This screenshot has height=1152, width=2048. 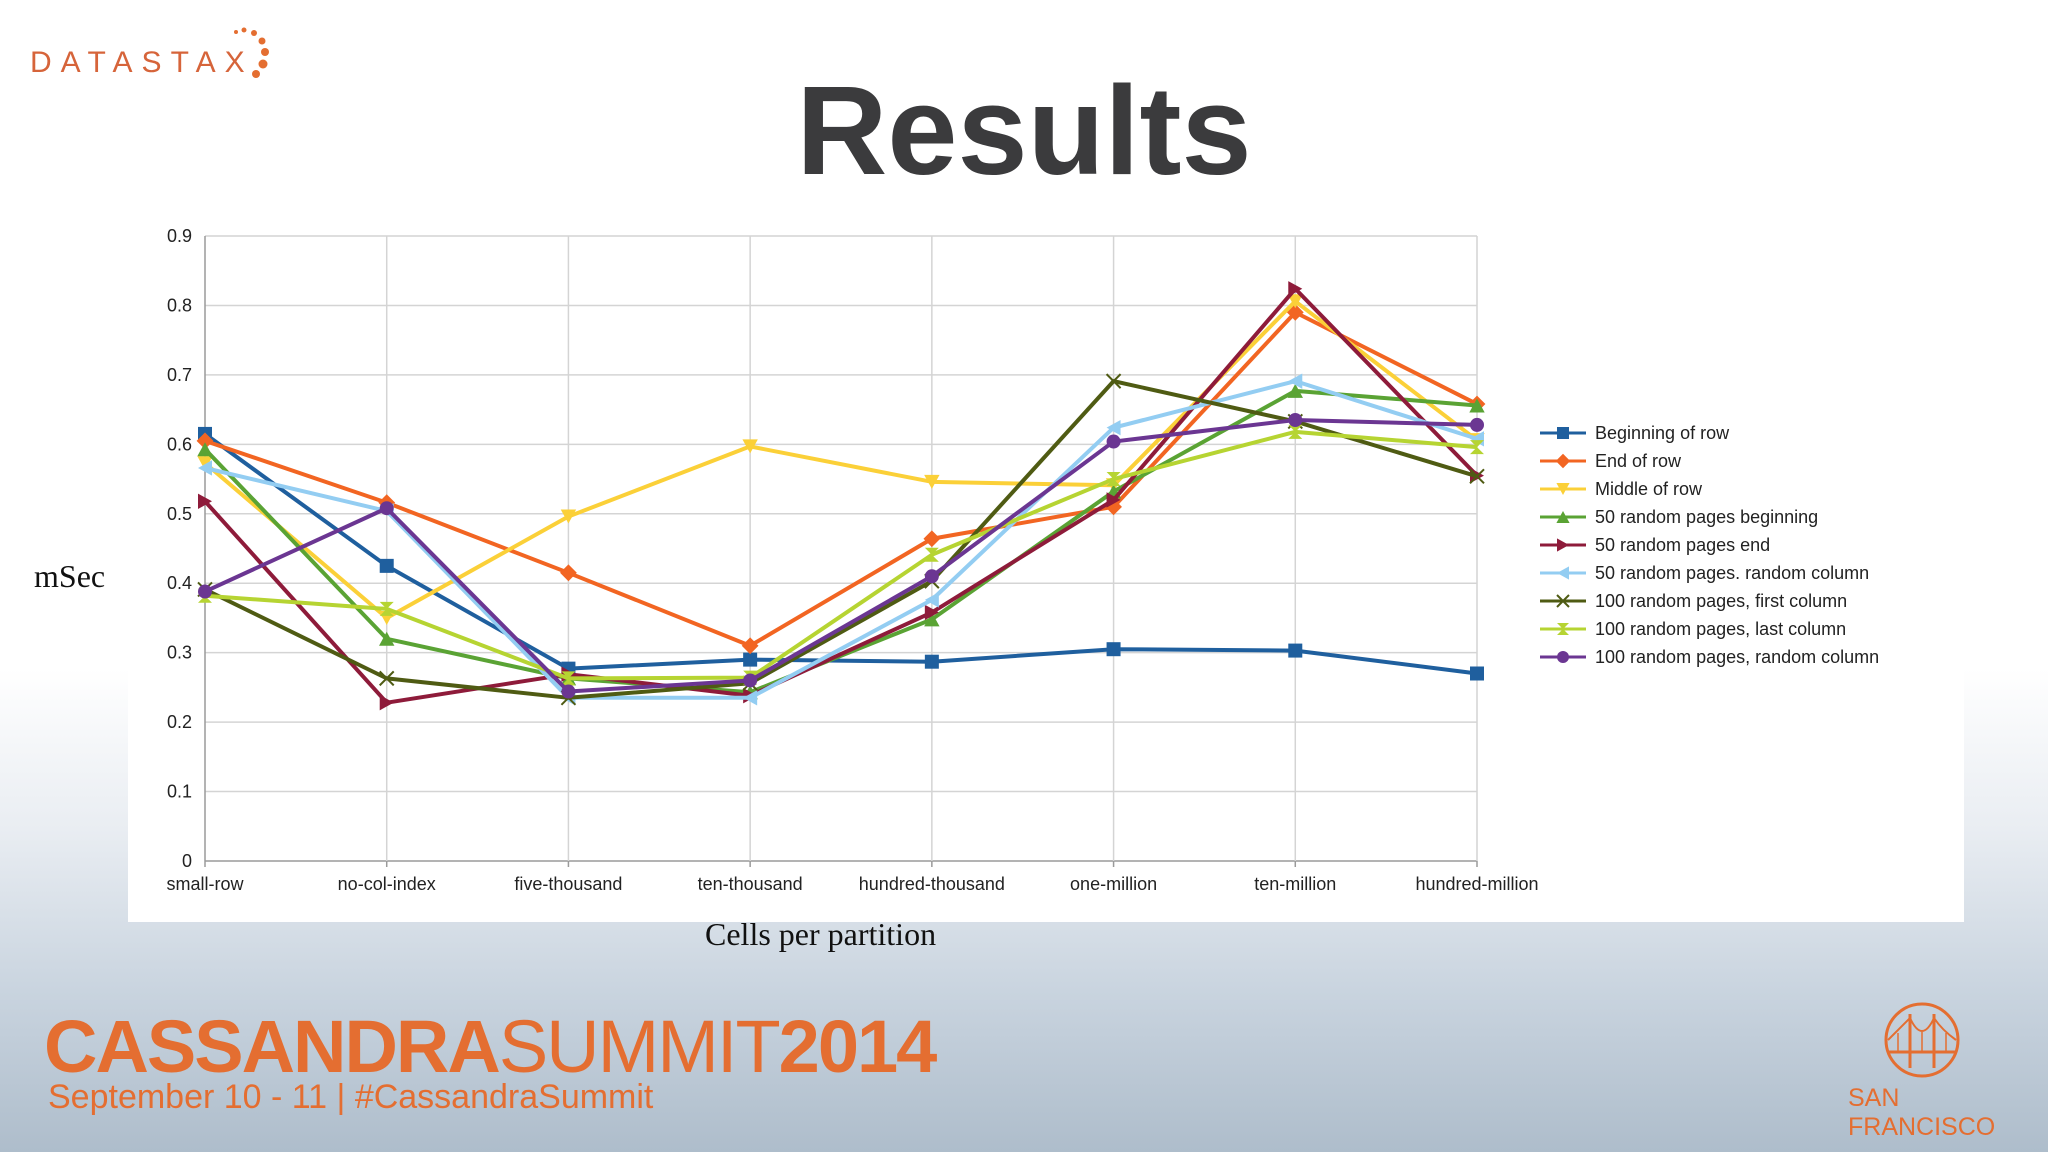 I want to click on datastax-logo: DATASTAX, so click(x=155, y=54).